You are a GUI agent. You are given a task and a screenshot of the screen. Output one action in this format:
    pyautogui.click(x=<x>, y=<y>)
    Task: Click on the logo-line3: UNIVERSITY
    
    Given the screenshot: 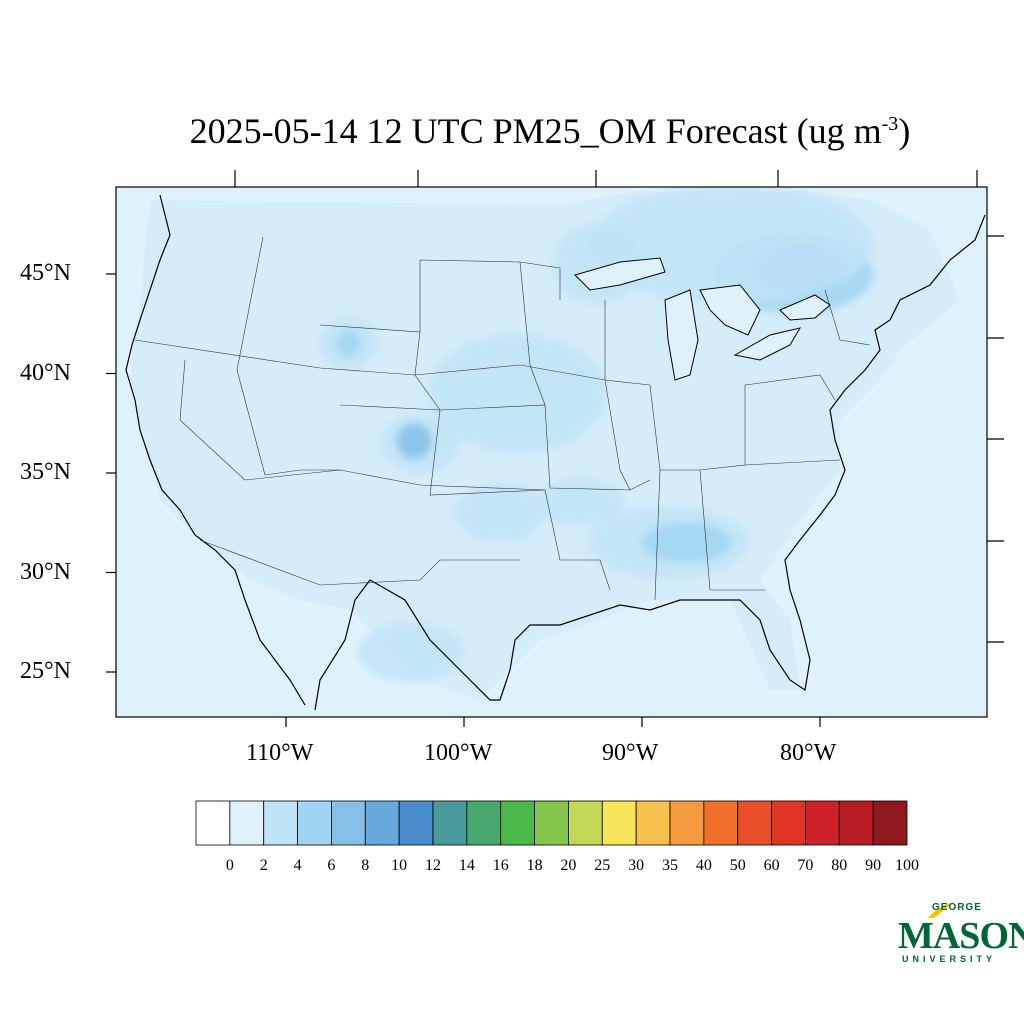 What is the action you would take?
    pyautogui.click(x=949, y=959)
    